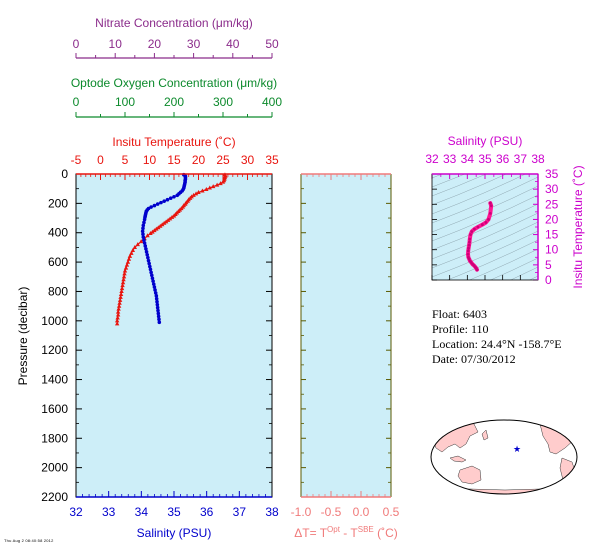 The height and width of the screenshot is (559, 608). What do you see at coordinates (548, 280) in the screenshot?
I see `ts-temperature-tick-label: 0` at bounding box center [548, 280].